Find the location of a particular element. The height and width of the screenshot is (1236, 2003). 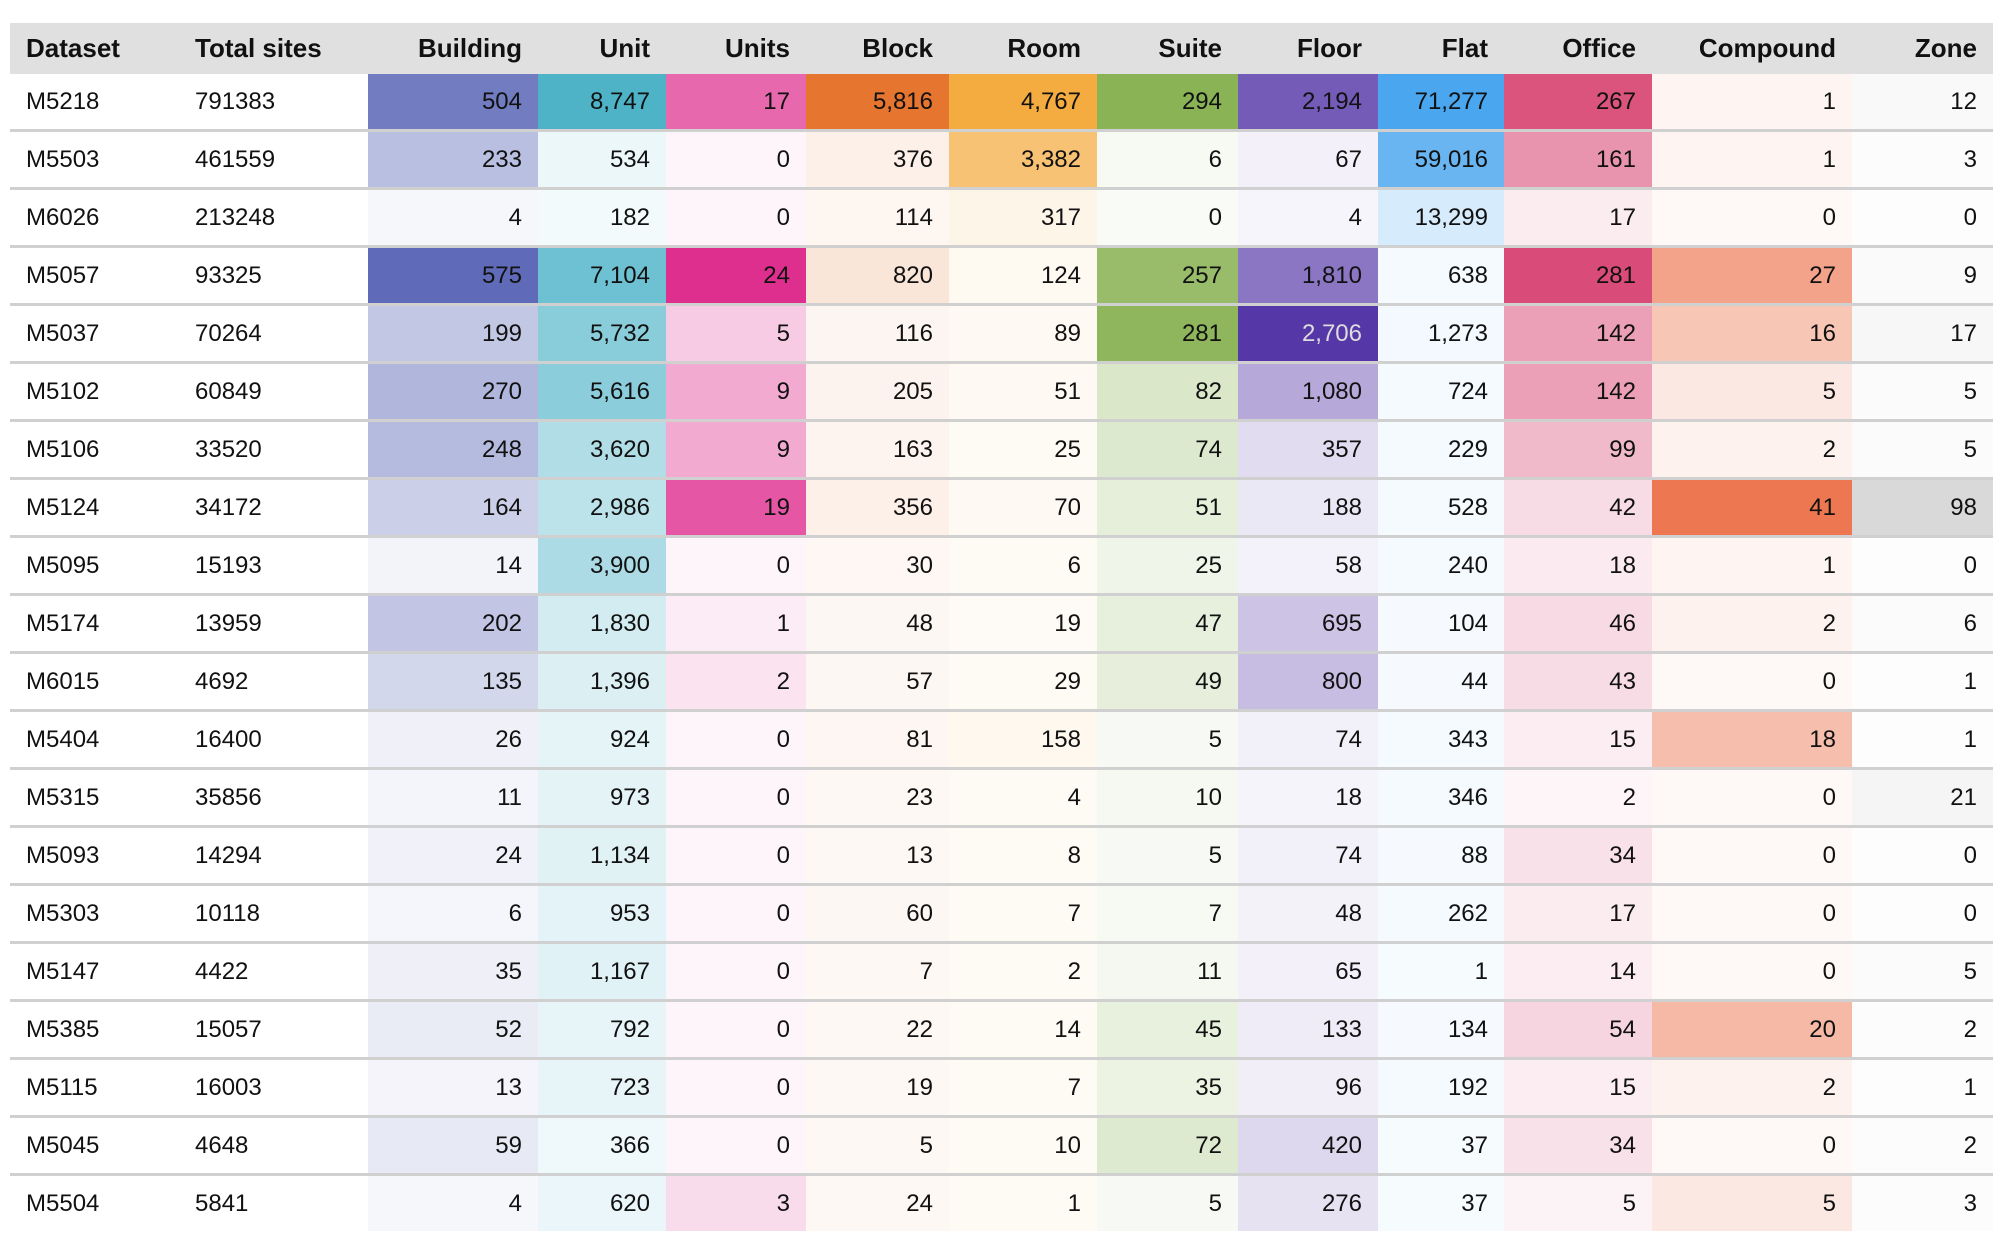

cell-room: 2 is located at coordinates (1023, 971).